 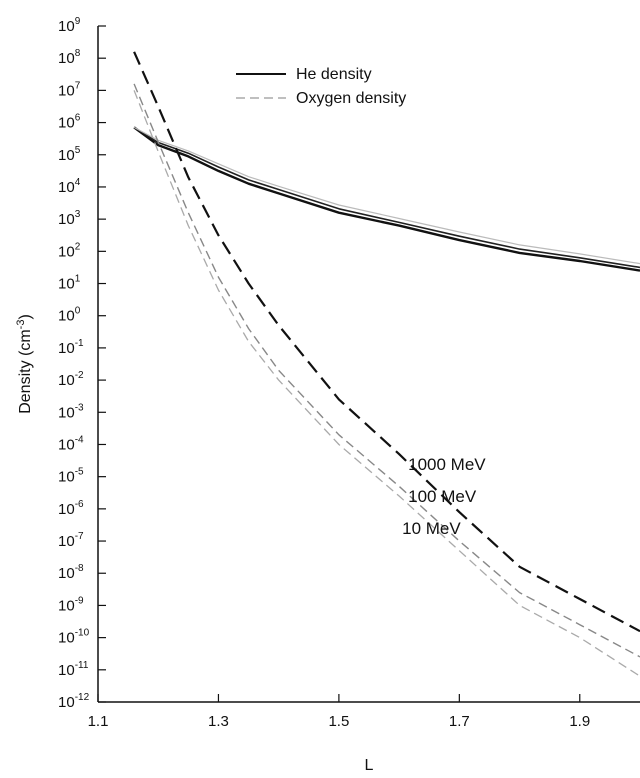 I want to click on y-tick-label: 10⁻¹¹, so click(x=73, y=669).